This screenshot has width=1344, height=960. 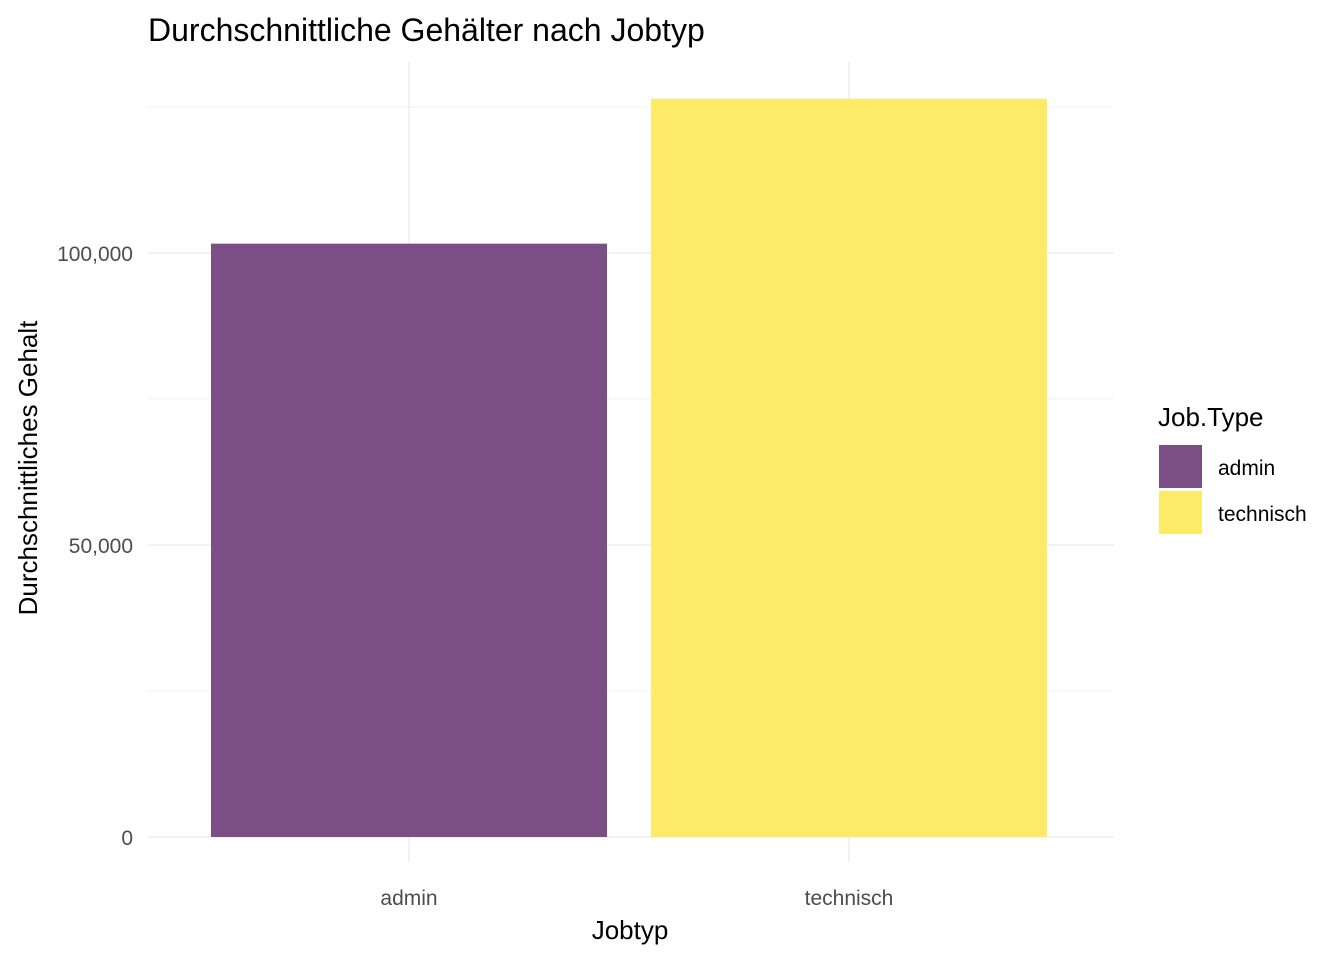 I want to click on legend-items: admin technisch, so click(x=1233, y=489).